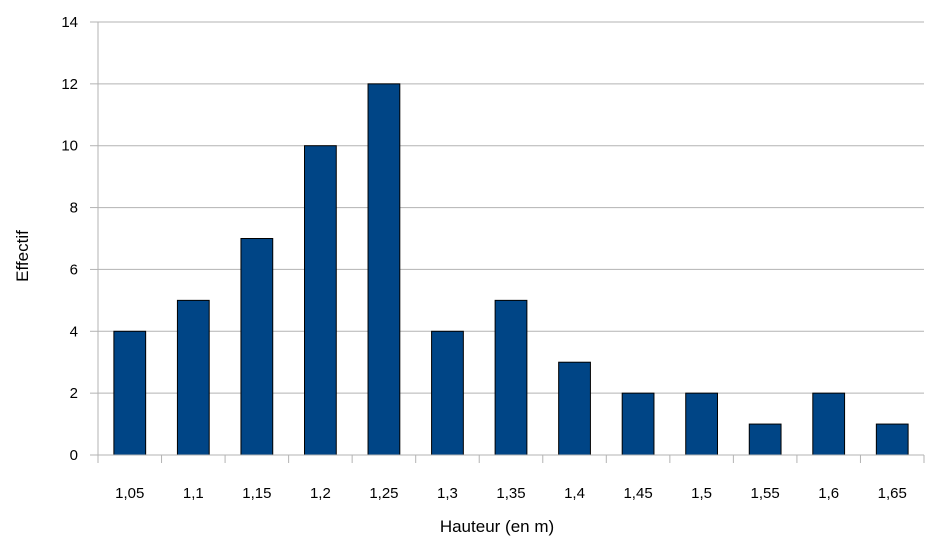 The width and height of the screenshot is (933, 545). I want to click on y-tick-label: 12, so click(69, 84).